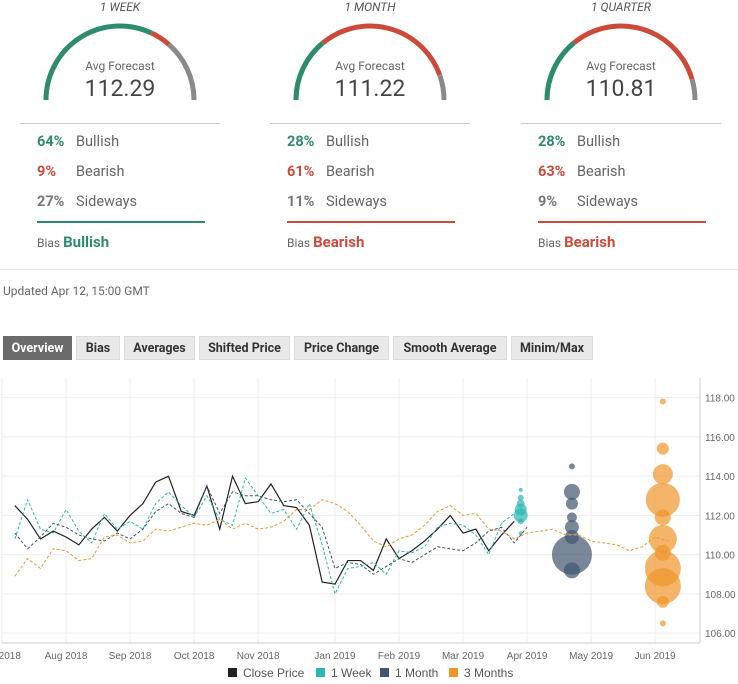 Image resolution: width=738 pixels, height=684 pixels. I want to click on y-tick-label: 106.00, so click(720, 634).